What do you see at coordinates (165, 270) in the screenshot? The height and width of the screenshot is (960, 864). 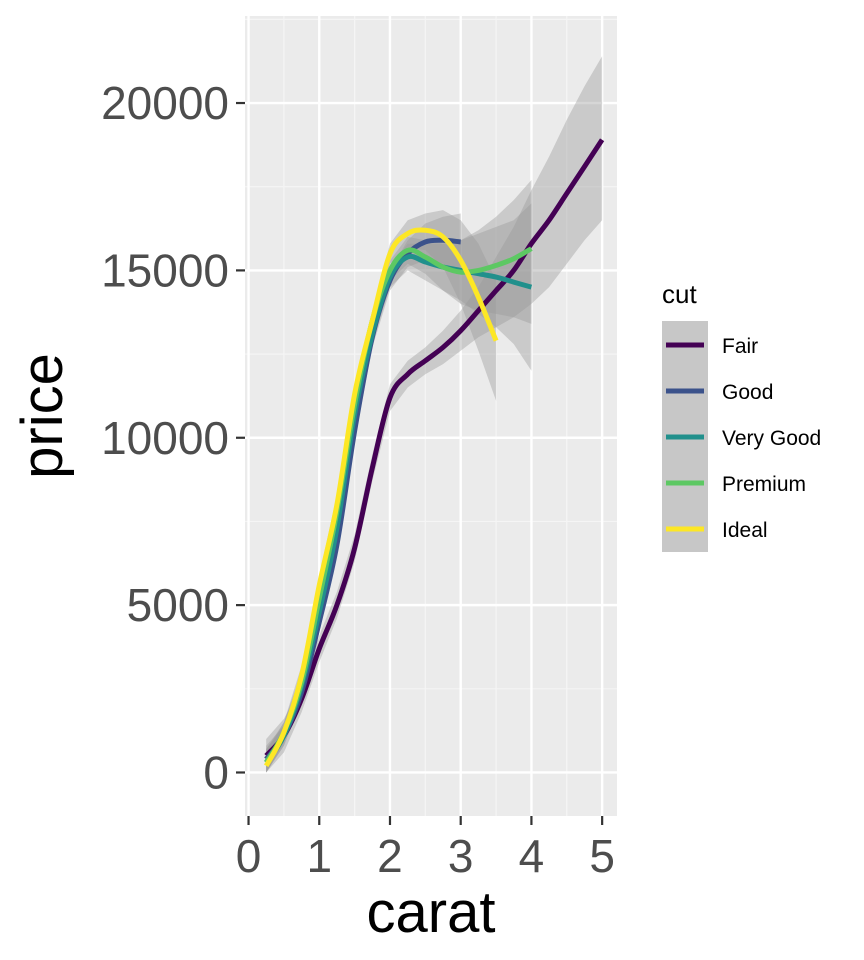 I see `y-tick-label: 15000` at bounding box center [165, 270].